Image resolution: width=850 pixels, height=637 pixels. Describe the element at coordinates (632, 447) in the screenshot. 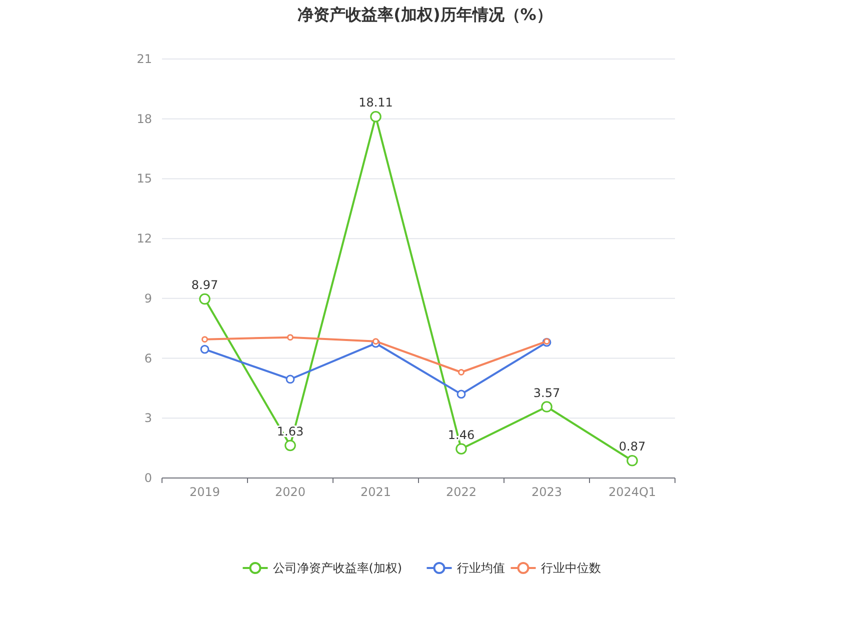

I see `data-label: 0.87` at that location.